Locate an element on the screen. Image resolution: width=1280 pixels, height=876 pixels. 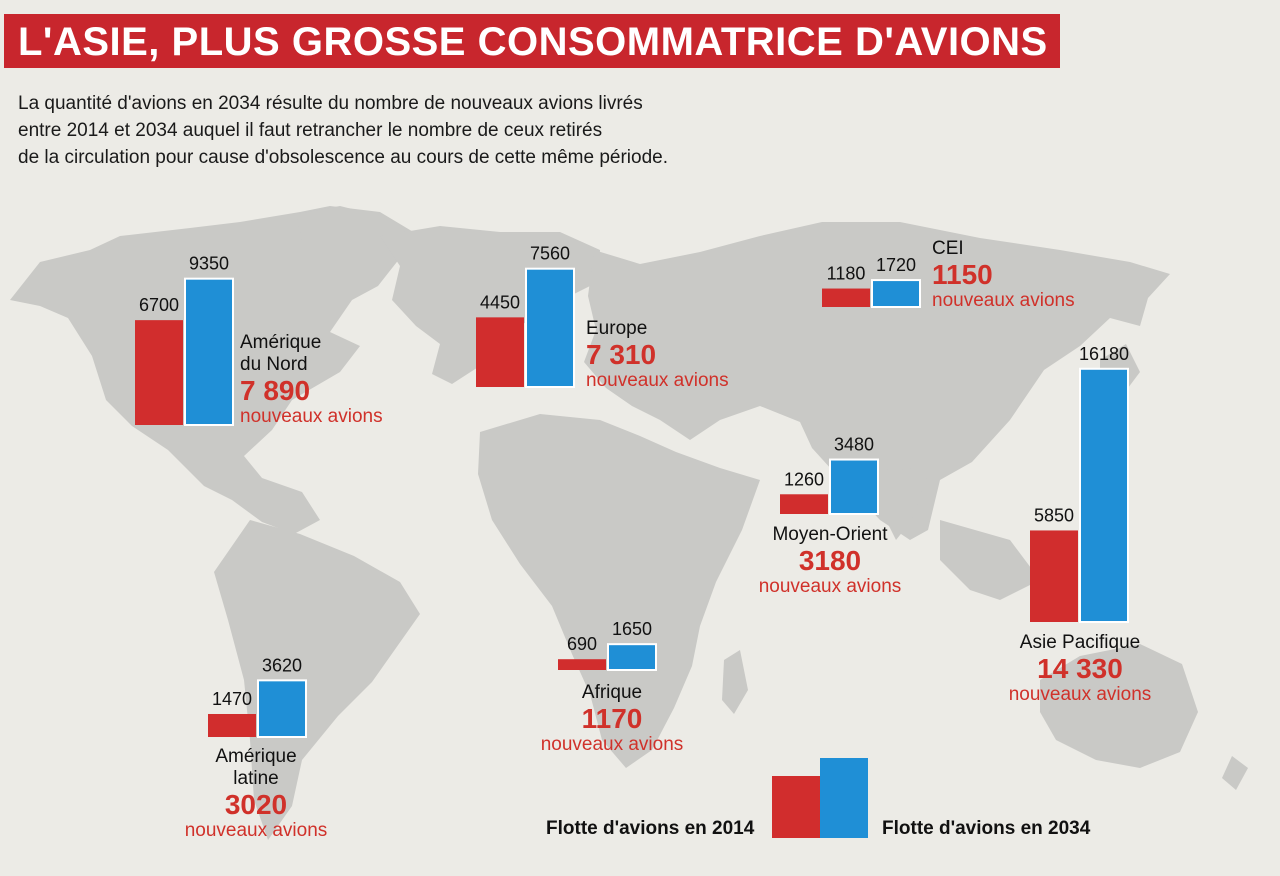
value-label-2034: 16180 is located at coordinates (1104, 354).